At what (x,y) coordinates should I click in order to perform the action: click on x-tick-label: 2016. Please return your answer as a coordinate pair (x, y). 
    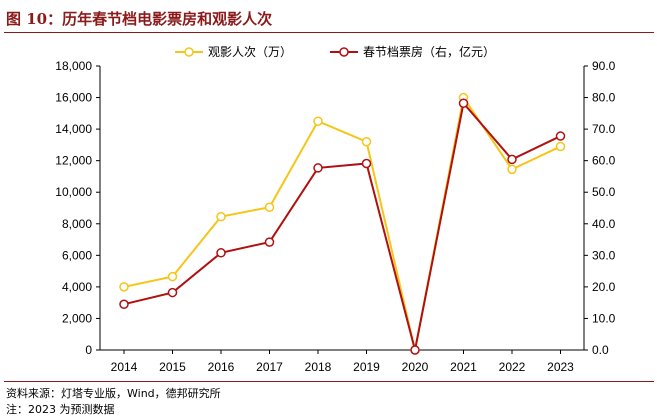
    Looking at the image, I should click on (221, 367).